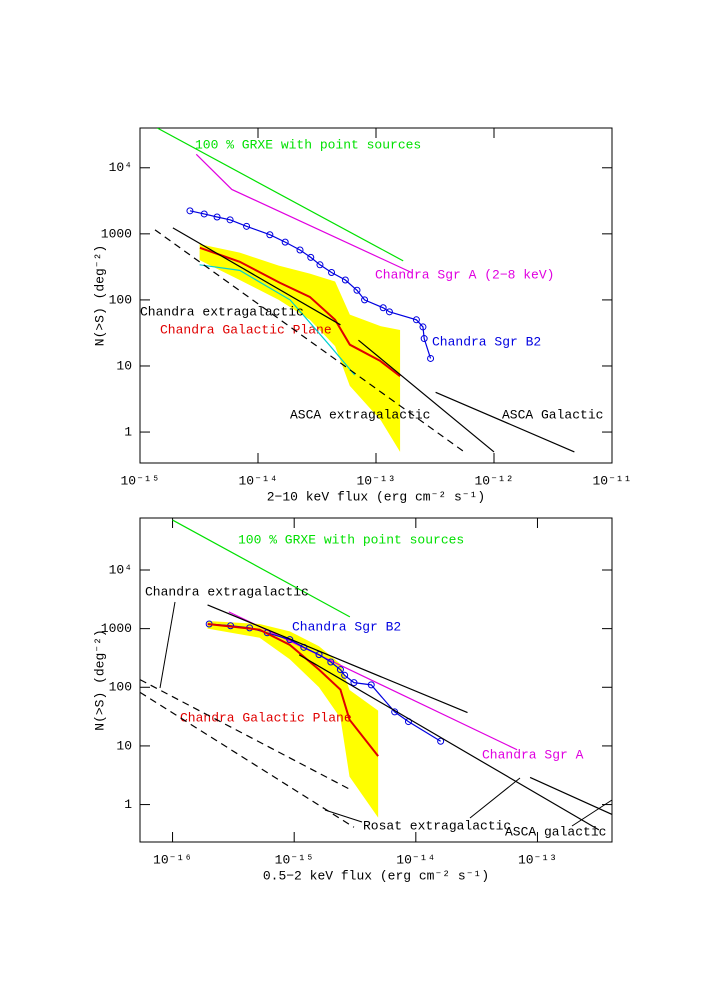 This screenshot has height=1001, width=708. I want to click on series-label: ASCA Galactic, so click(552, 414).